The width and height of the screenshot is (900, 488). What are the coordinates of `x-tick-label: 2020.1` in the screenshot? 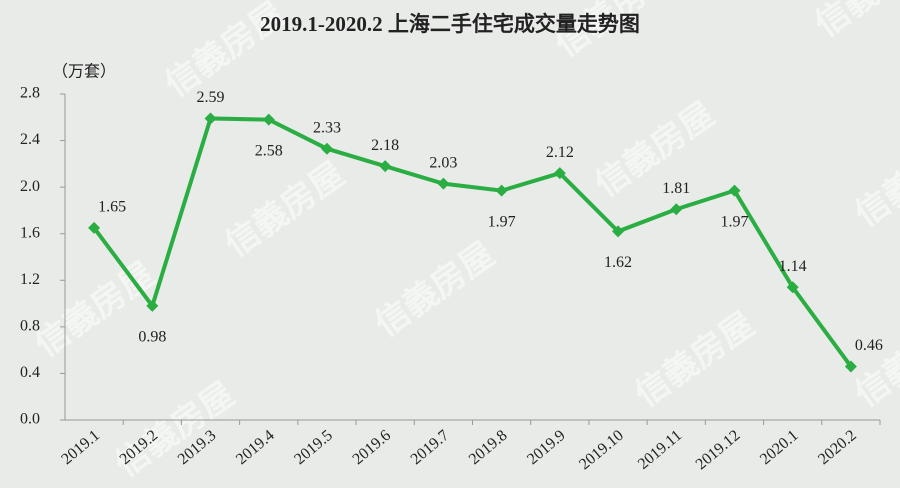 It's located at (779, 447).